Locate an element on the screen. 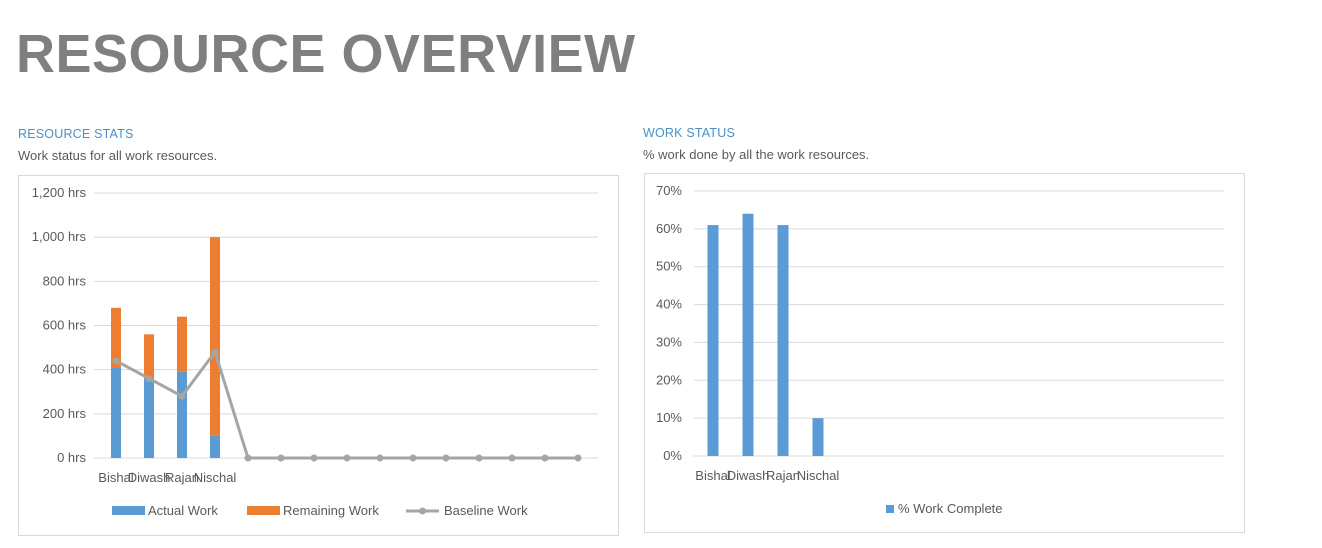 The image size is (1322, 548). y-tick-label: 400 hrs is located at coordinates (65, 369).